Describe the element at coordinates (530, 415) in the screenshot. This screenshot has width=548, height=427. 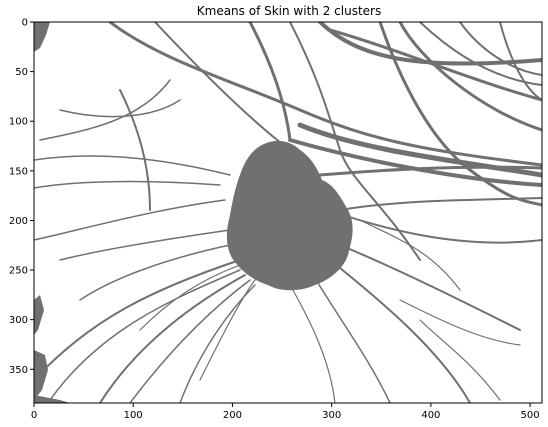
I see `x-tick-label: 500` at that location.